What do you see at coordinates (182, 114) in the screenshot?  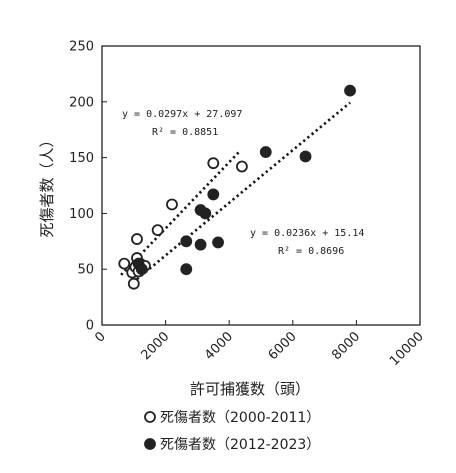 I see `trendline-equation-2000-2011: y = 0.0297x + 27.097` at bounding box center [182, 114].